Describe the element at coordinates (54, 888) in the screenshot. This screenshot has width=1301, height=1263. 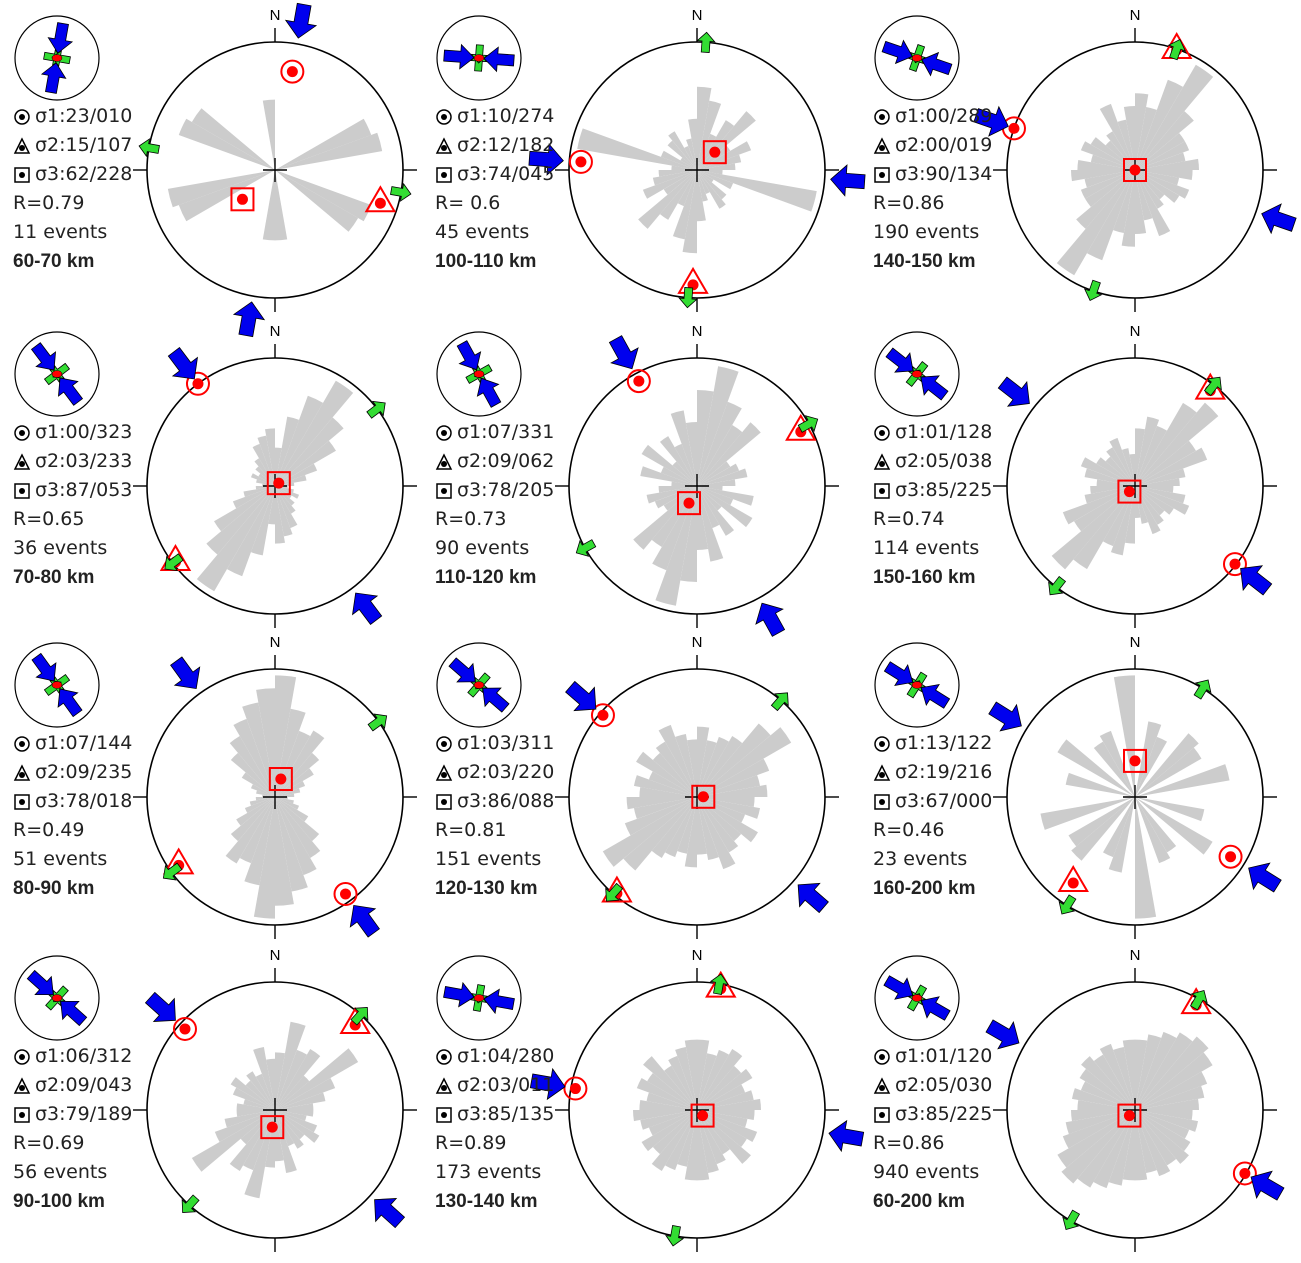
I see `depth-label: 80-90 km` at that location.